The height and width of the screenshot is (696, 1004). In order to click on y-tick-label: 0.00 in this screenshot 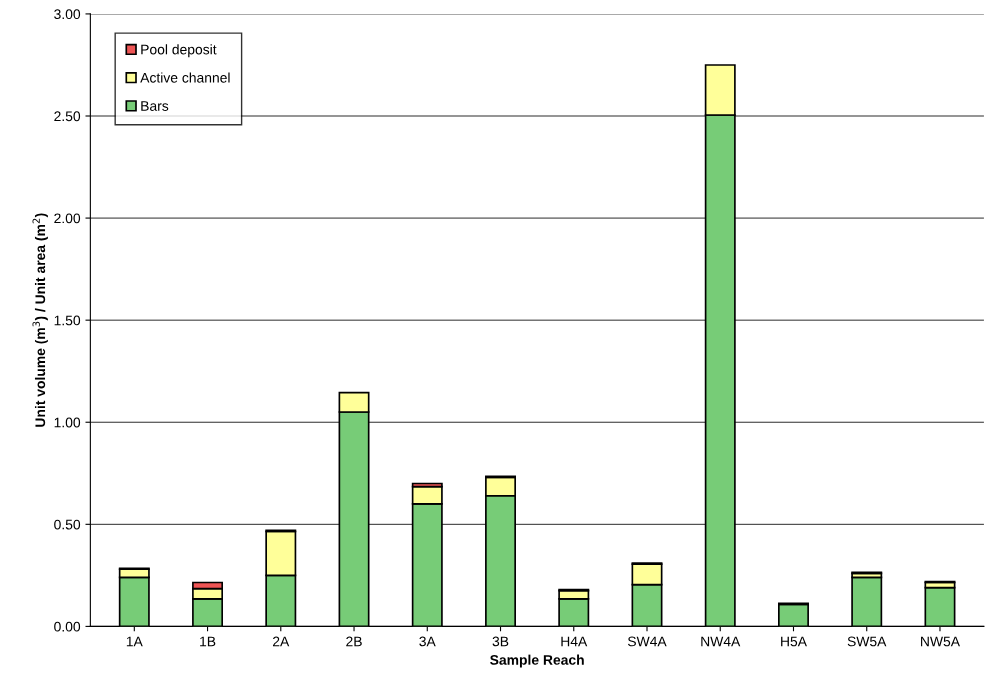, I will do `click(67, 626)`.